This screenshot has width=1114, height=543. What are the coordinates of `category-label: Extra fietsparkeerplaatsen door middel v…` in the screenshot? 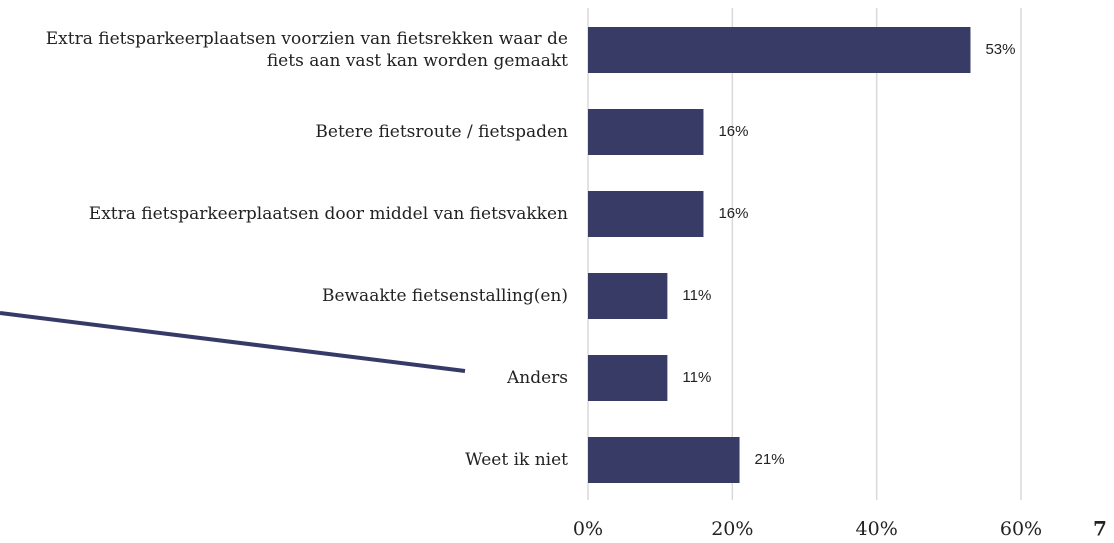 It's located at (328, 214).